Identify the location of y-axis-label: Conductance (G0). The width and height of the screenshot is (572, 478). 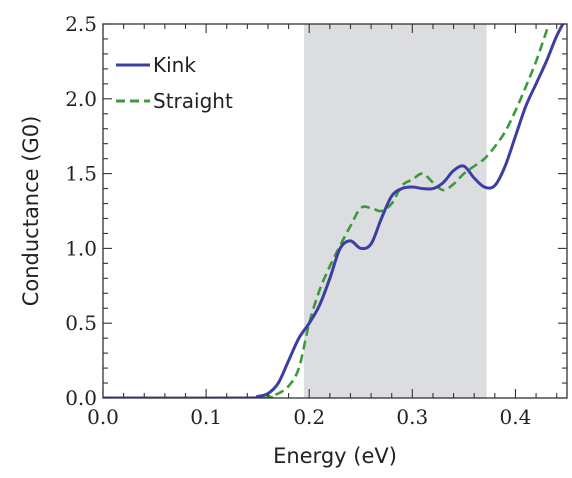
(31, 211).